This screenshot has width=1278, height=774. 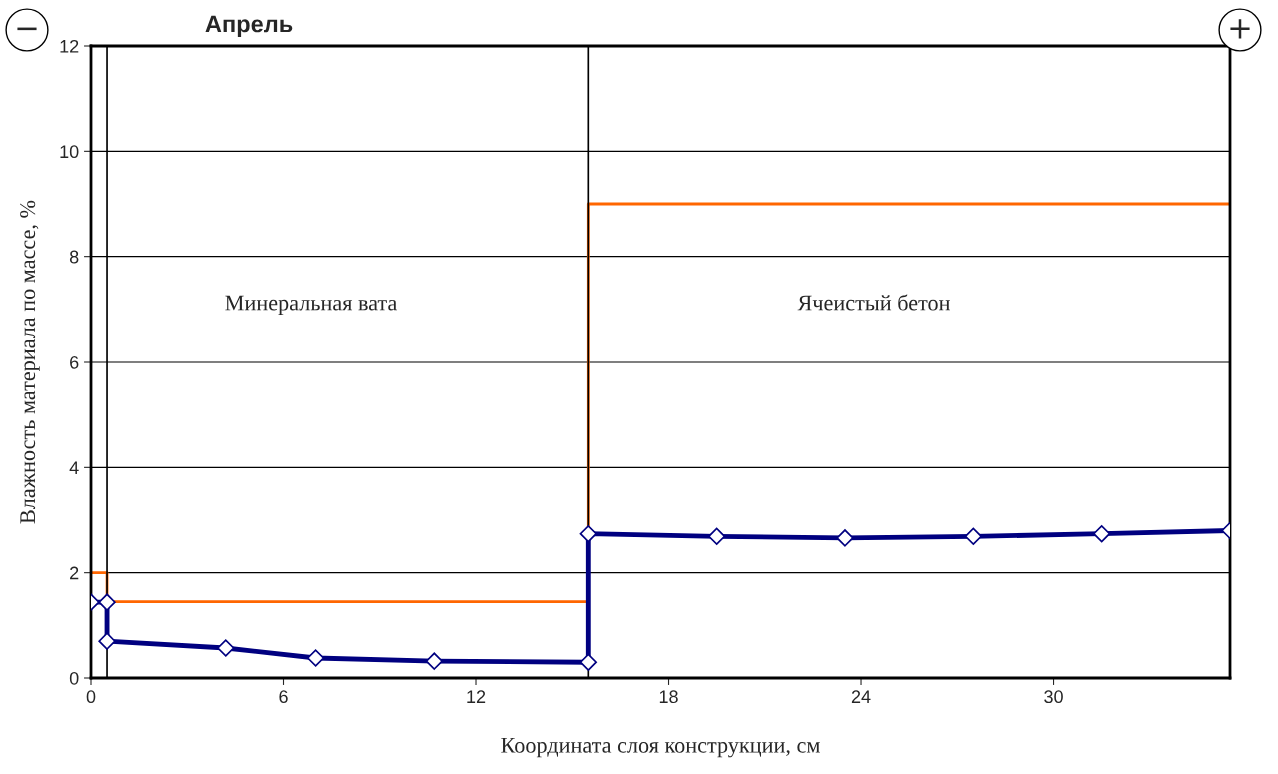 What do you see at coordinates (30, 362) in the screenshot?
I see `y-axis-title: Влажность материала по массе, %` at bounding box center [30, 362].